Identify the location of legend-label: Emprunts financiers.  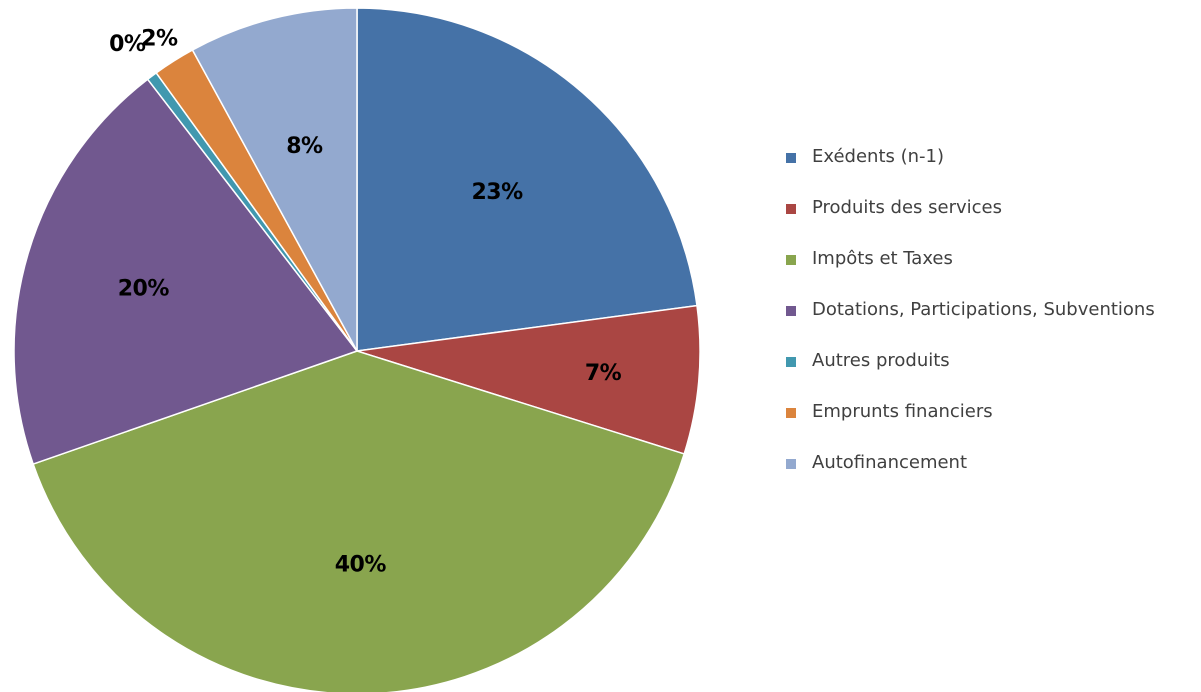
(902, 411).